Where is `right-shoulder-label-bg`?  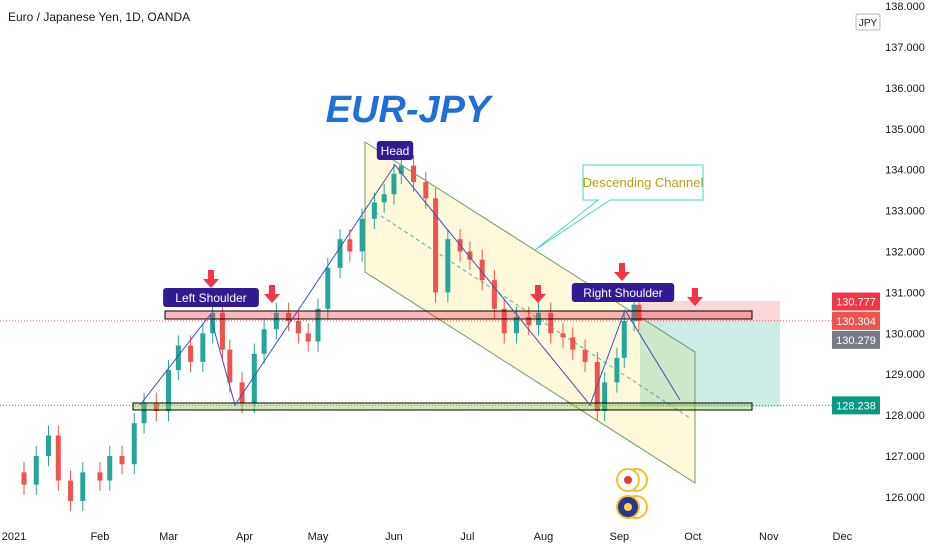 right-shoulder-label-bg is located at coordinates (623, 292).